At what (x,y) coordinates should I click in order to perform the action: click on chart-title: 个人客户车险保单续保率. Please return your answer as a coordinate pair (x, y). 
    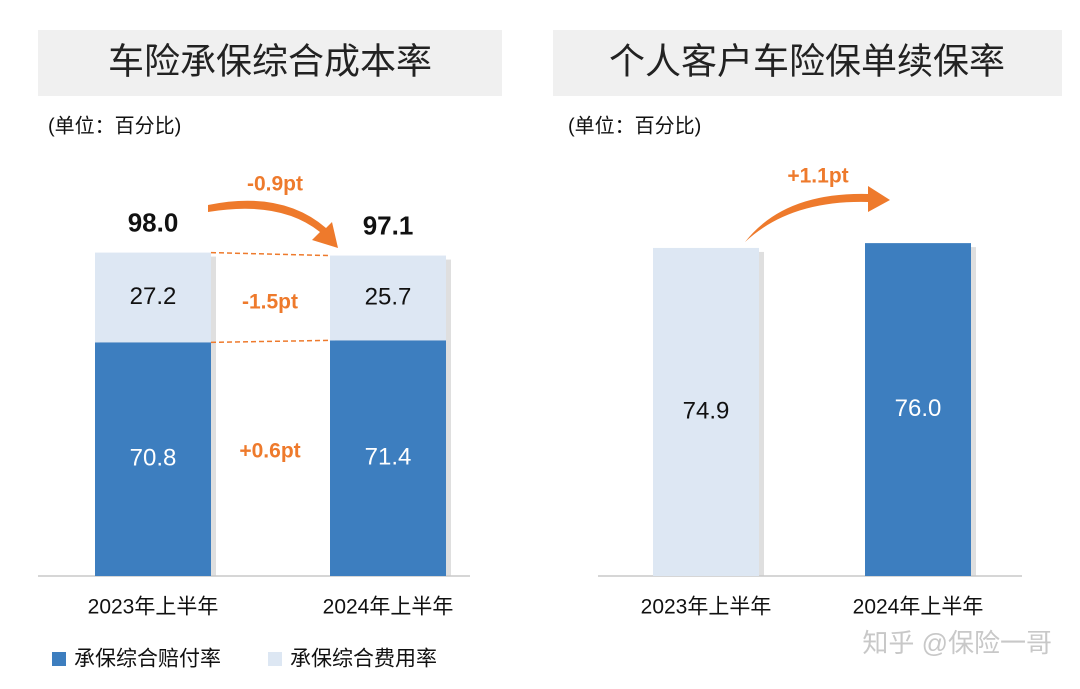
    Looking at the image, I should click on (807, 61).